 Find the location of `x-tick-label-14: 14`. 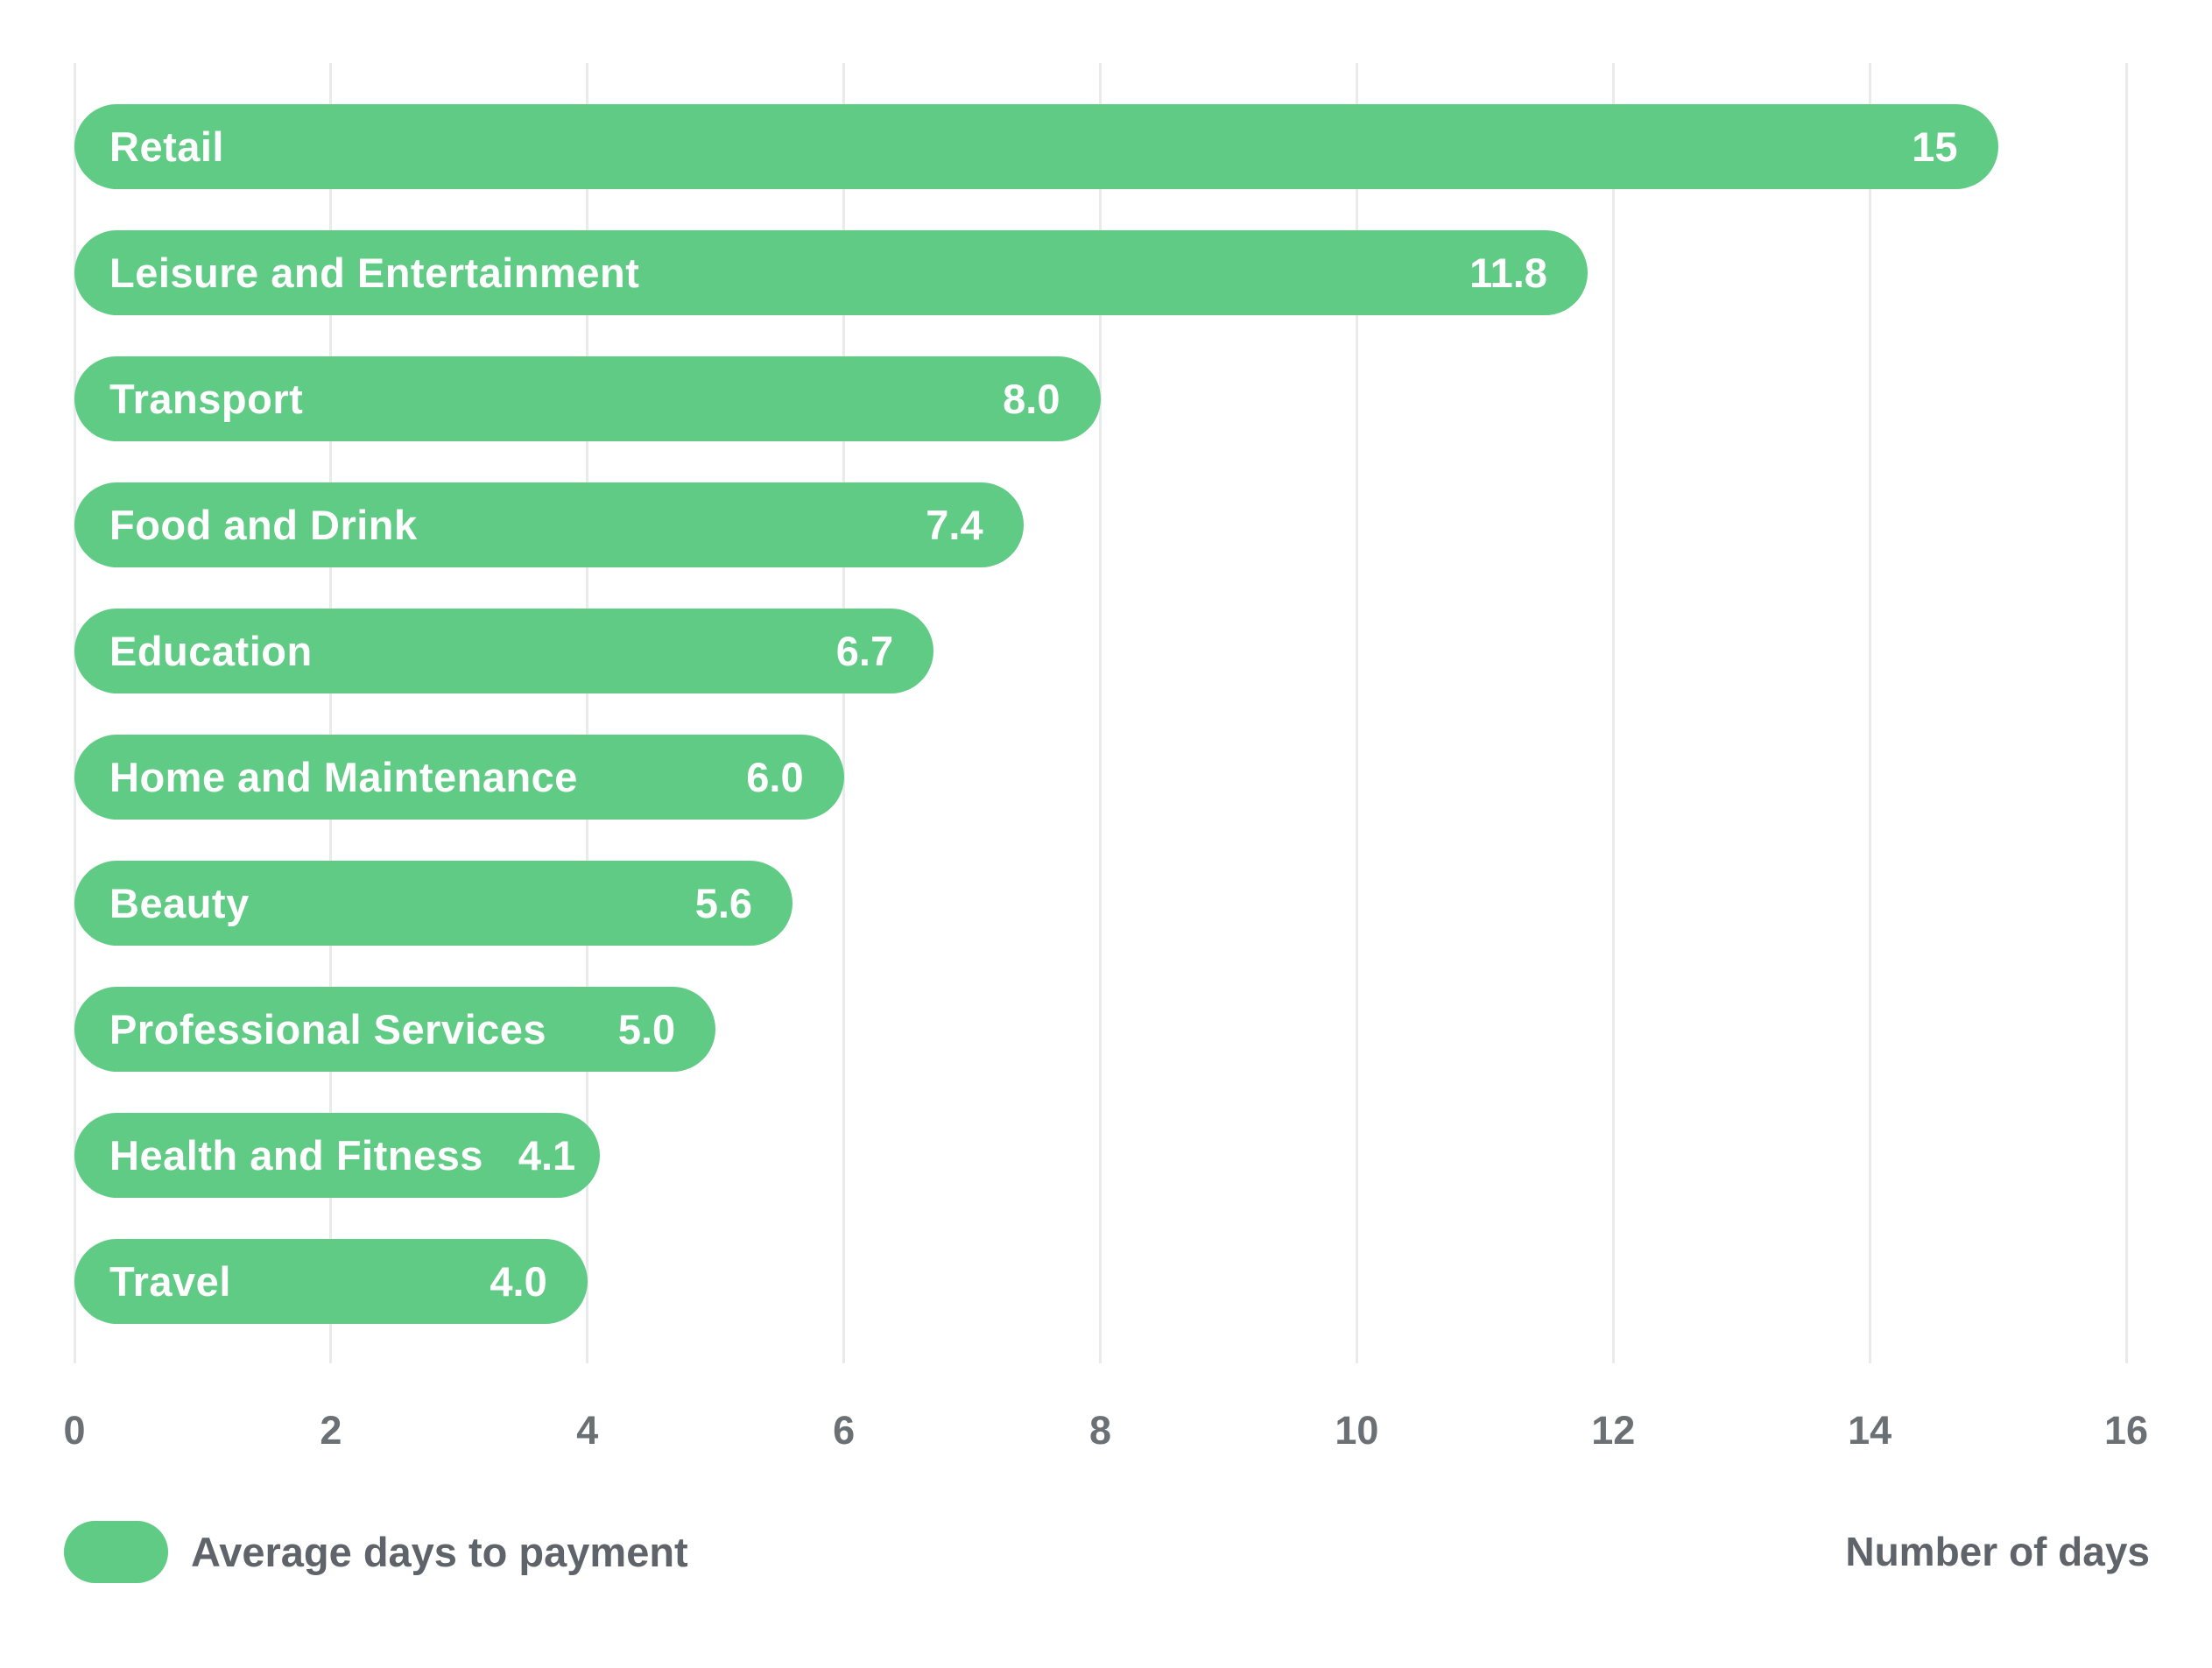

x-tick-label-14: 14 is located at coordinates (1870, 1431).